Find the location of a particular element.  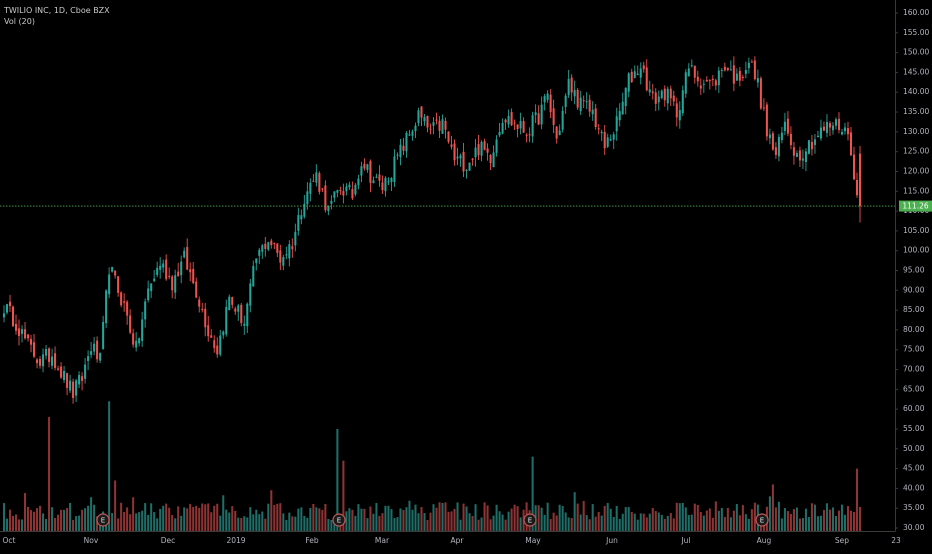

price-axis-label: 115.00 is located at coordinates (916, 190).